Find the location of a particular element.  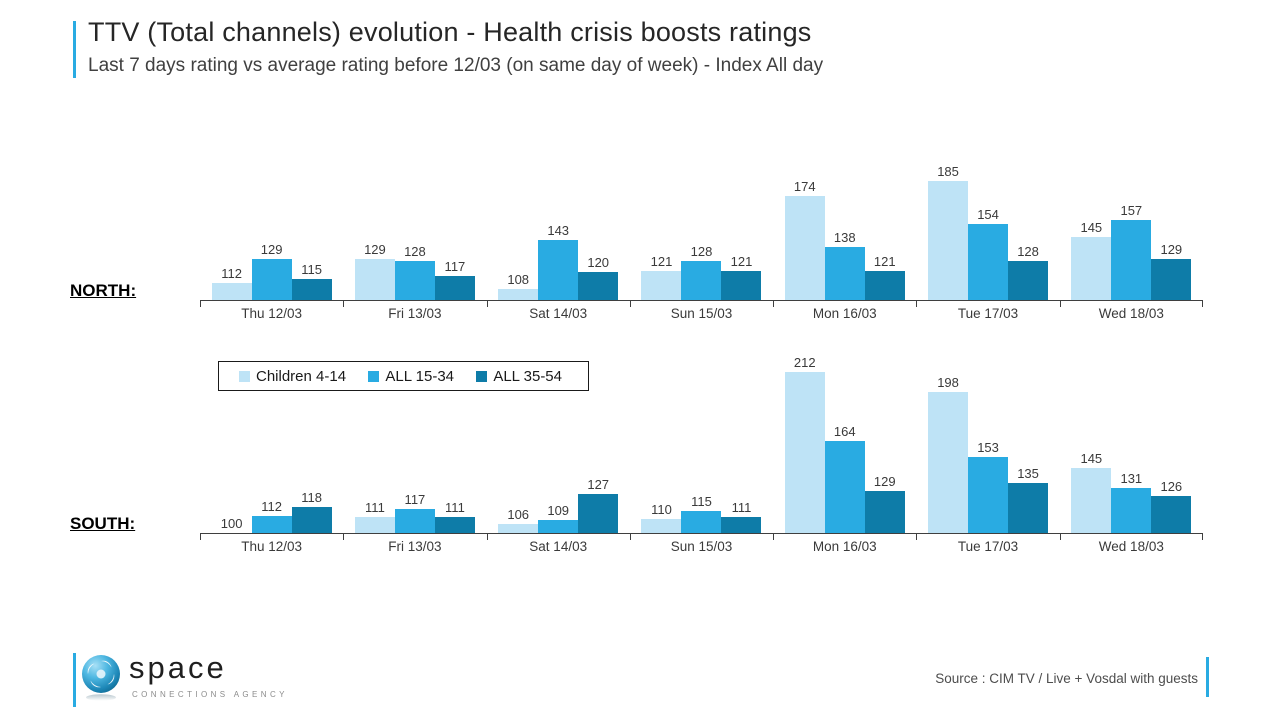

bar-children-4-14: 185 is located at coordinates (948, 232).